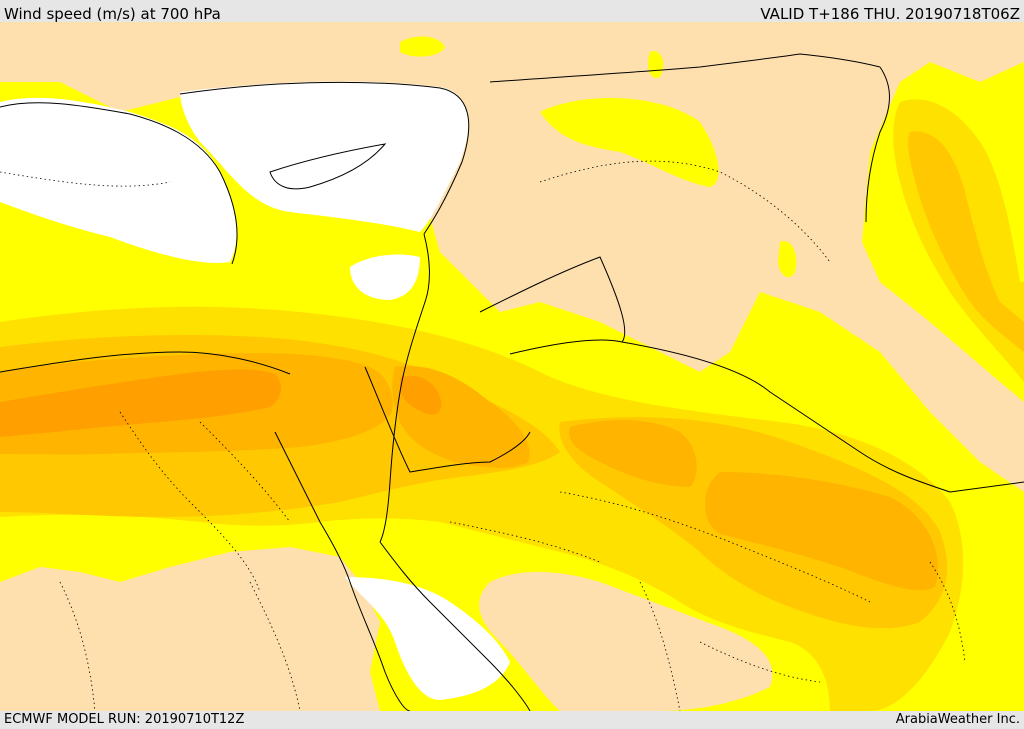  What do you see at coordinates (957, 719) in the screenshot?
I see `credit: ArabiaWeather Inc.` at bounding box center [957, 719].